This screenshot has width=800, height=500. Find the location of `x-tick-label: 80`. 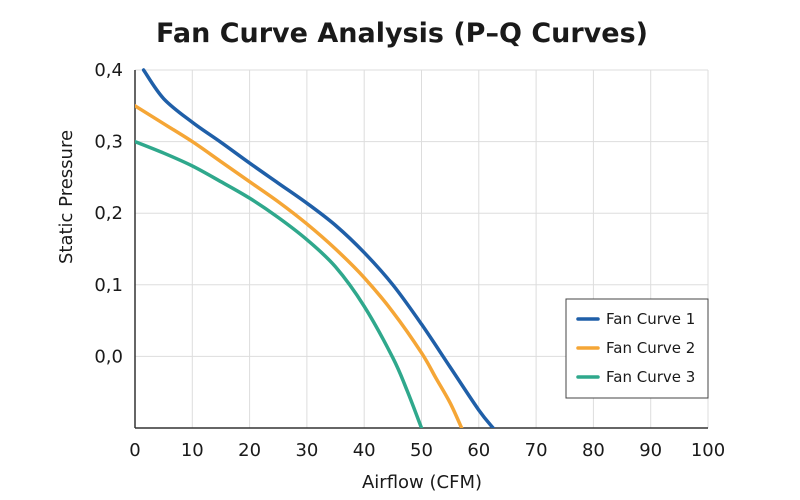

x-tick-label: 80 is located at coordinates (593, 450).